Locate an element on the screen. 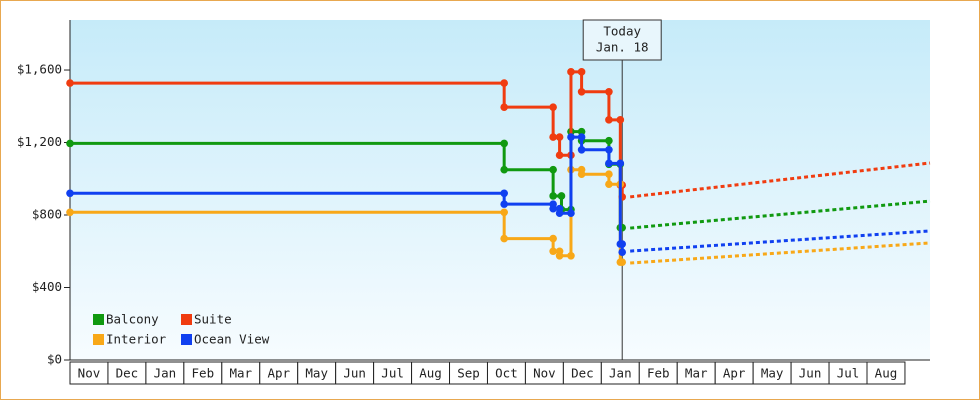  legend-label: Ocean View is located at coordinates (232, 339).